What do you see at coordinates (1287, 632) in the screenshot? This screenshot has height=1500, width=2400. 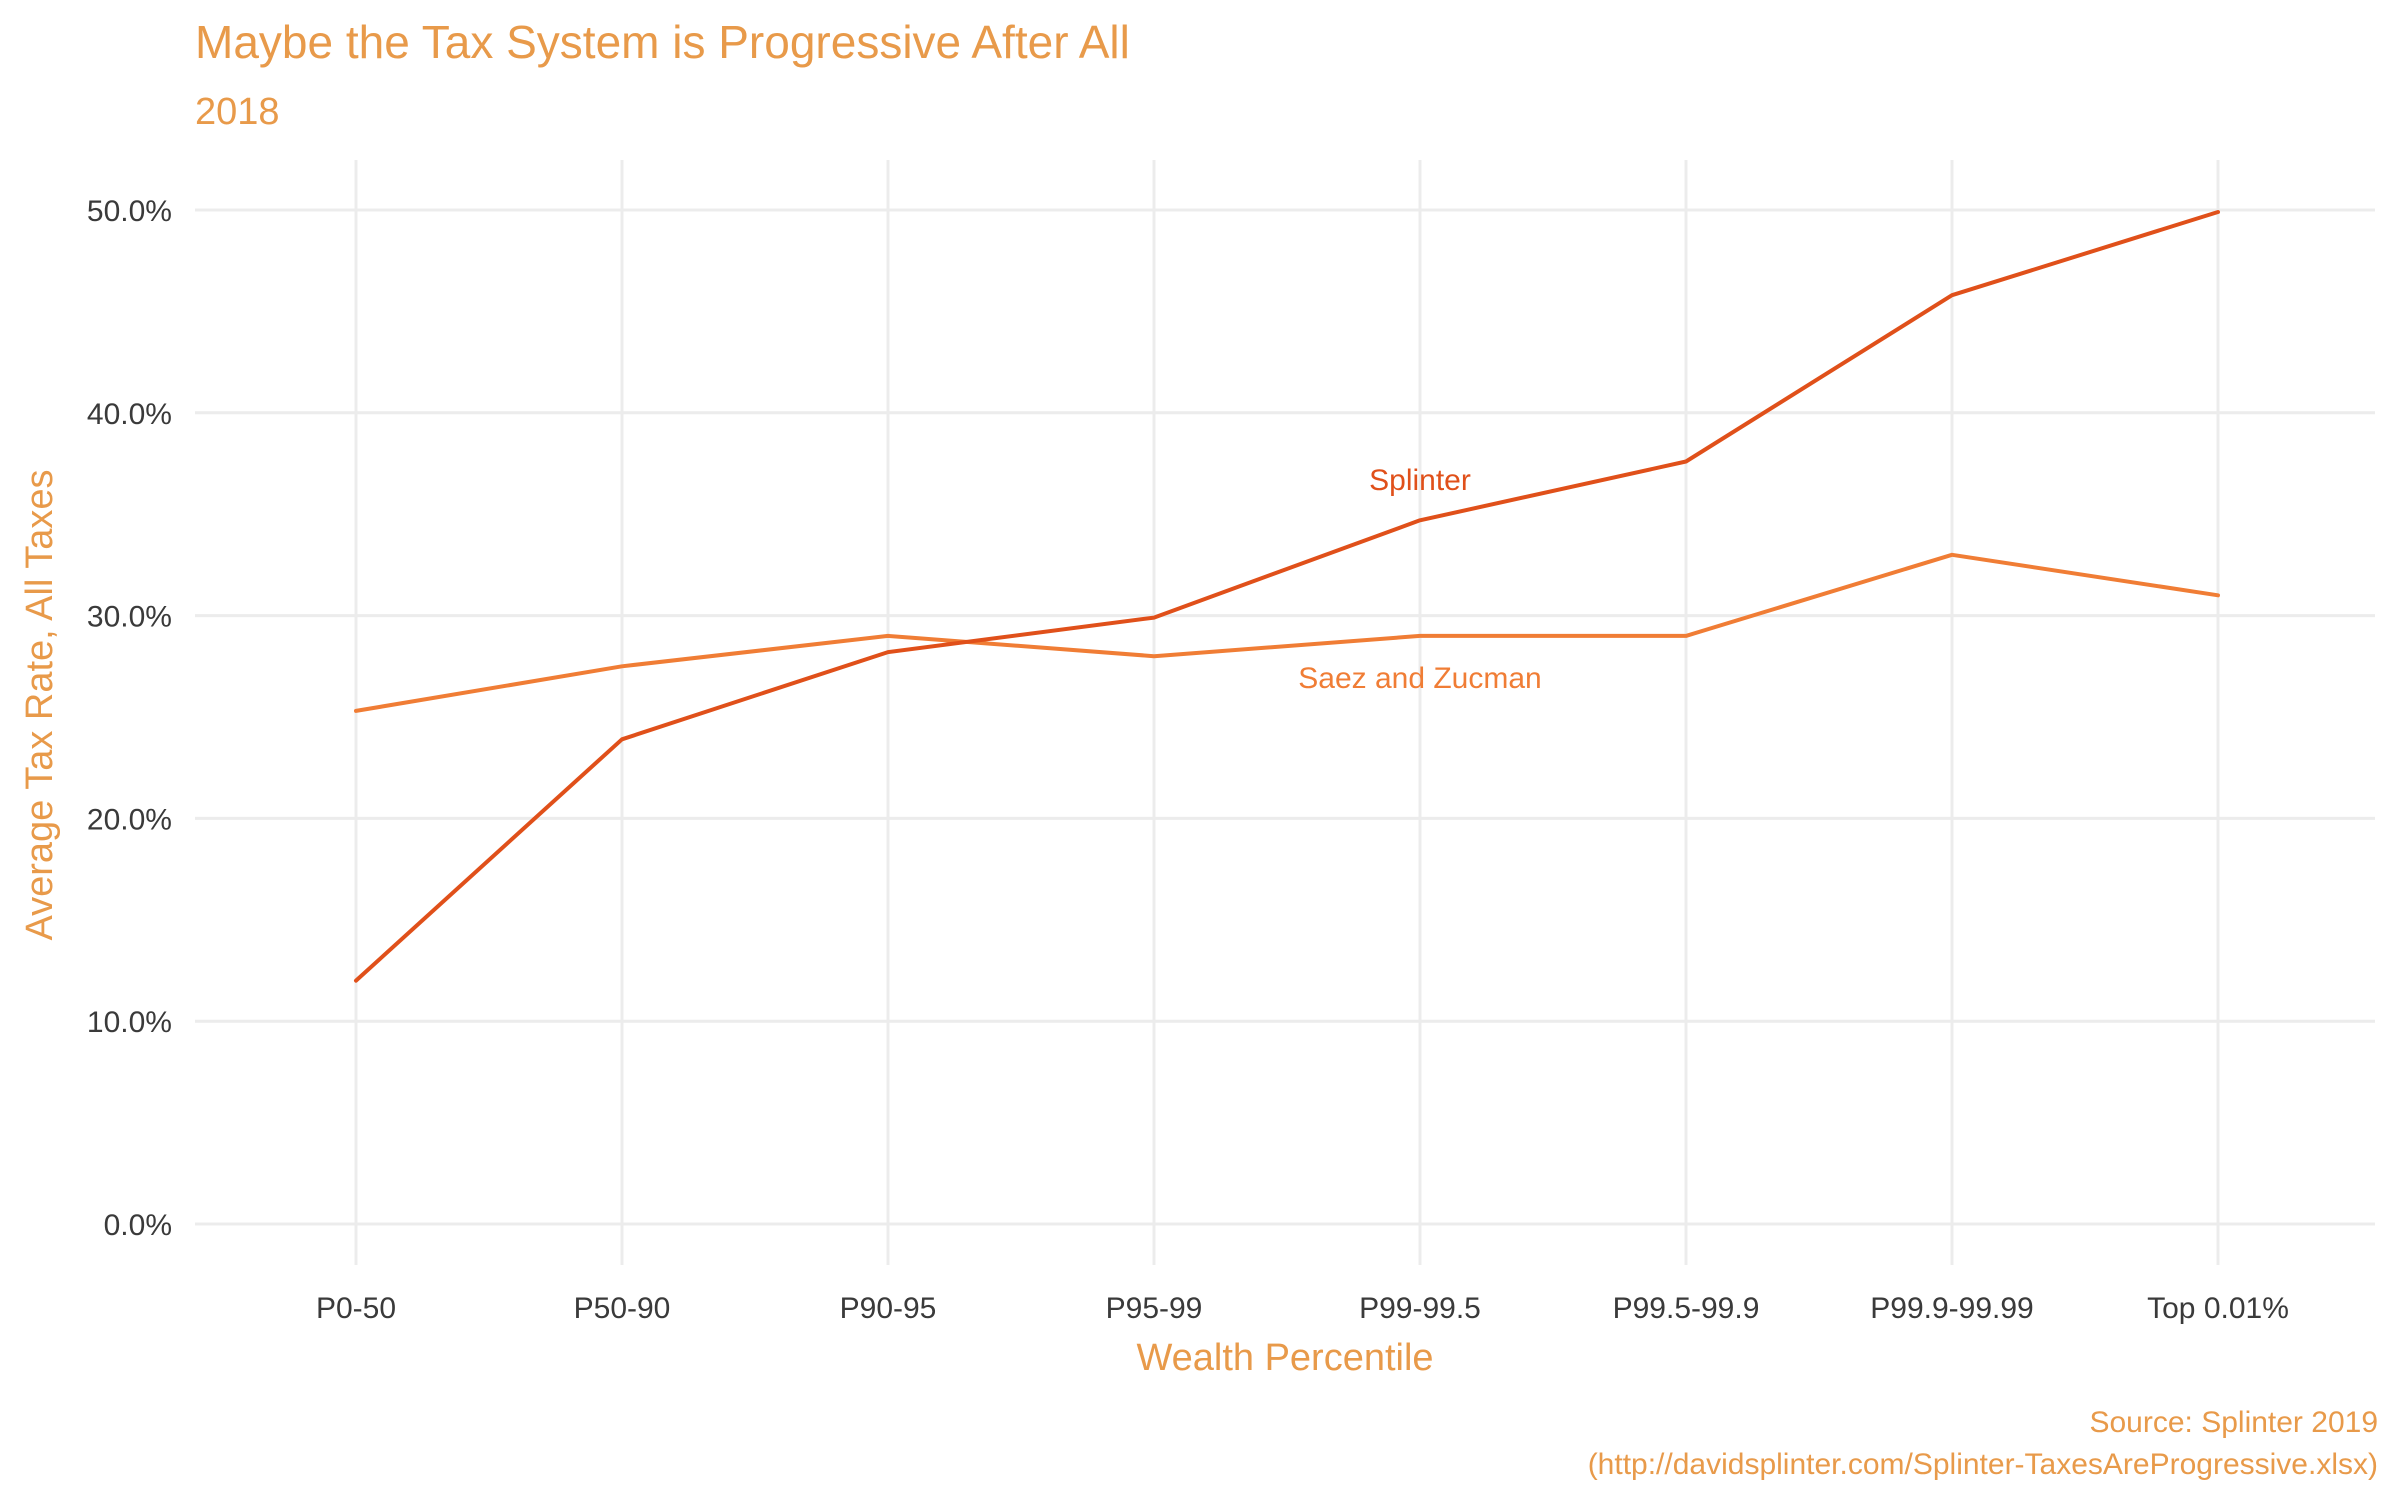 I see `series-line-saez-and-zucman` at bounding box center [1287, 632].